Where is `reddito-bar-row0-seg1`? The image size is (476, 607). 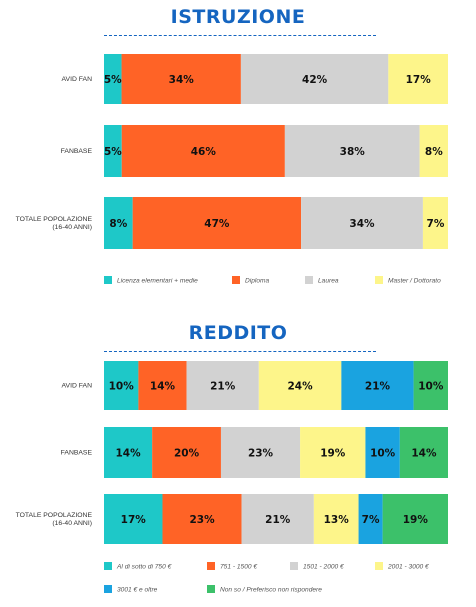 reddito-bar-row0-seg1 is located at coordinates (162, 385).